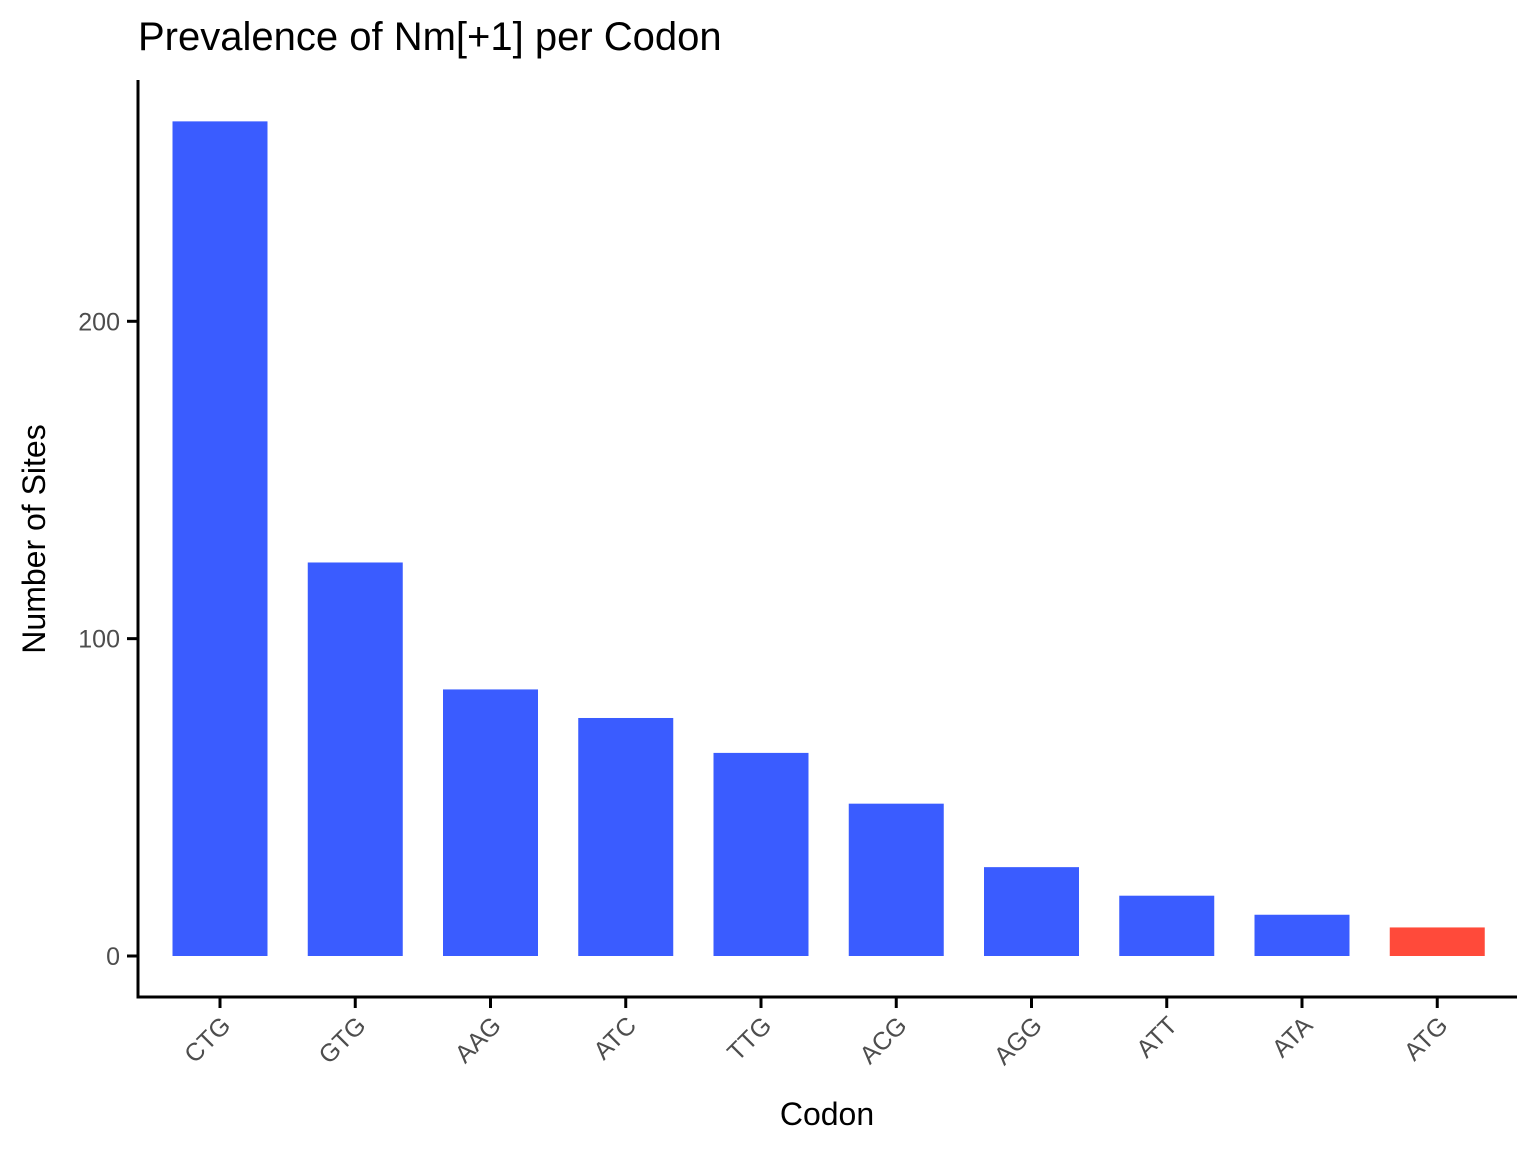 The width and height of the screenshot is (1536, 1152). What do you see at coordinates (1167, 925) in the screenshot?
I see `bar-att` at bounding box center [1167, 925].